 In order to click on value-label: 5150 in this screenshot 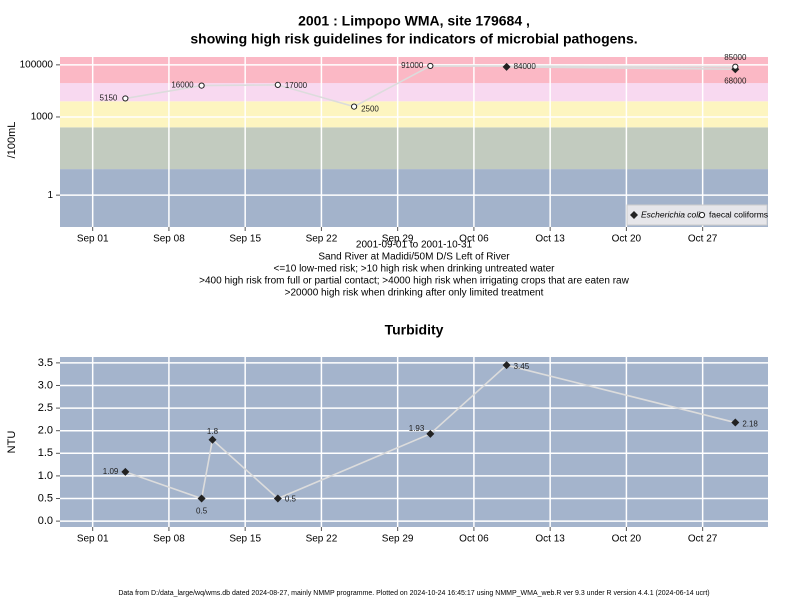, I will do `click(109, 98)`.